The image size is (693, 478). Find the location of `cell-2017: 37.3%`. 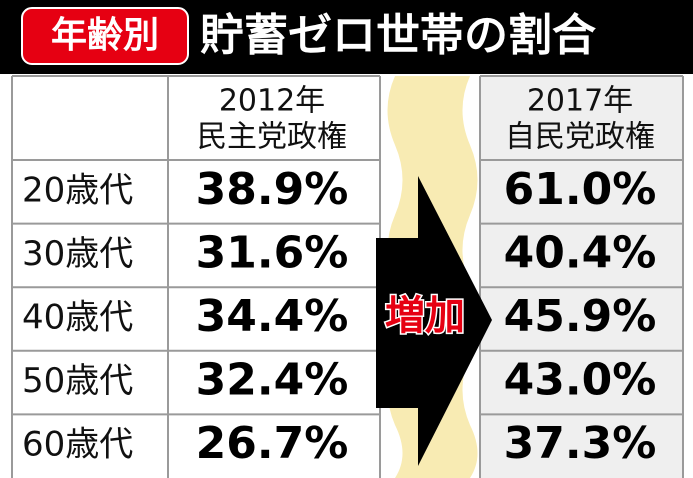

cell-2017: 37.3% is located at coordinates (580, 443).